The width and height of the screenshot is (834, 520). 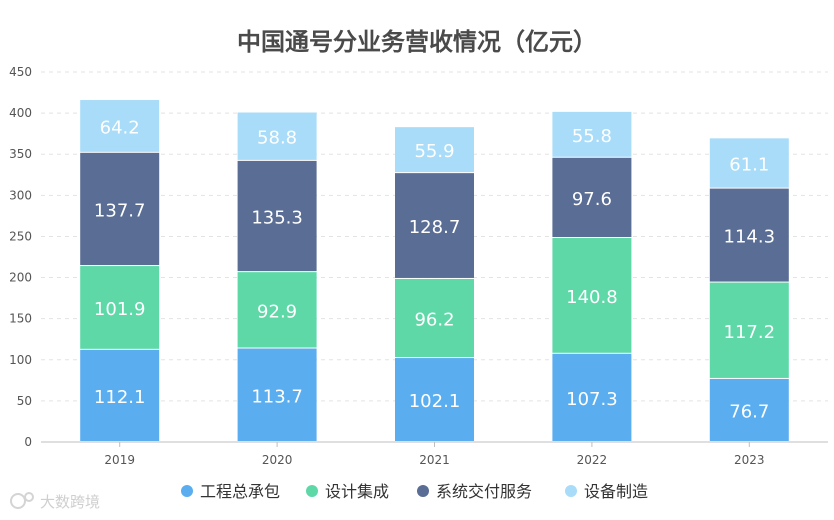 I want to click on bar-value-label: 58.8, so click(x=277, y=138).